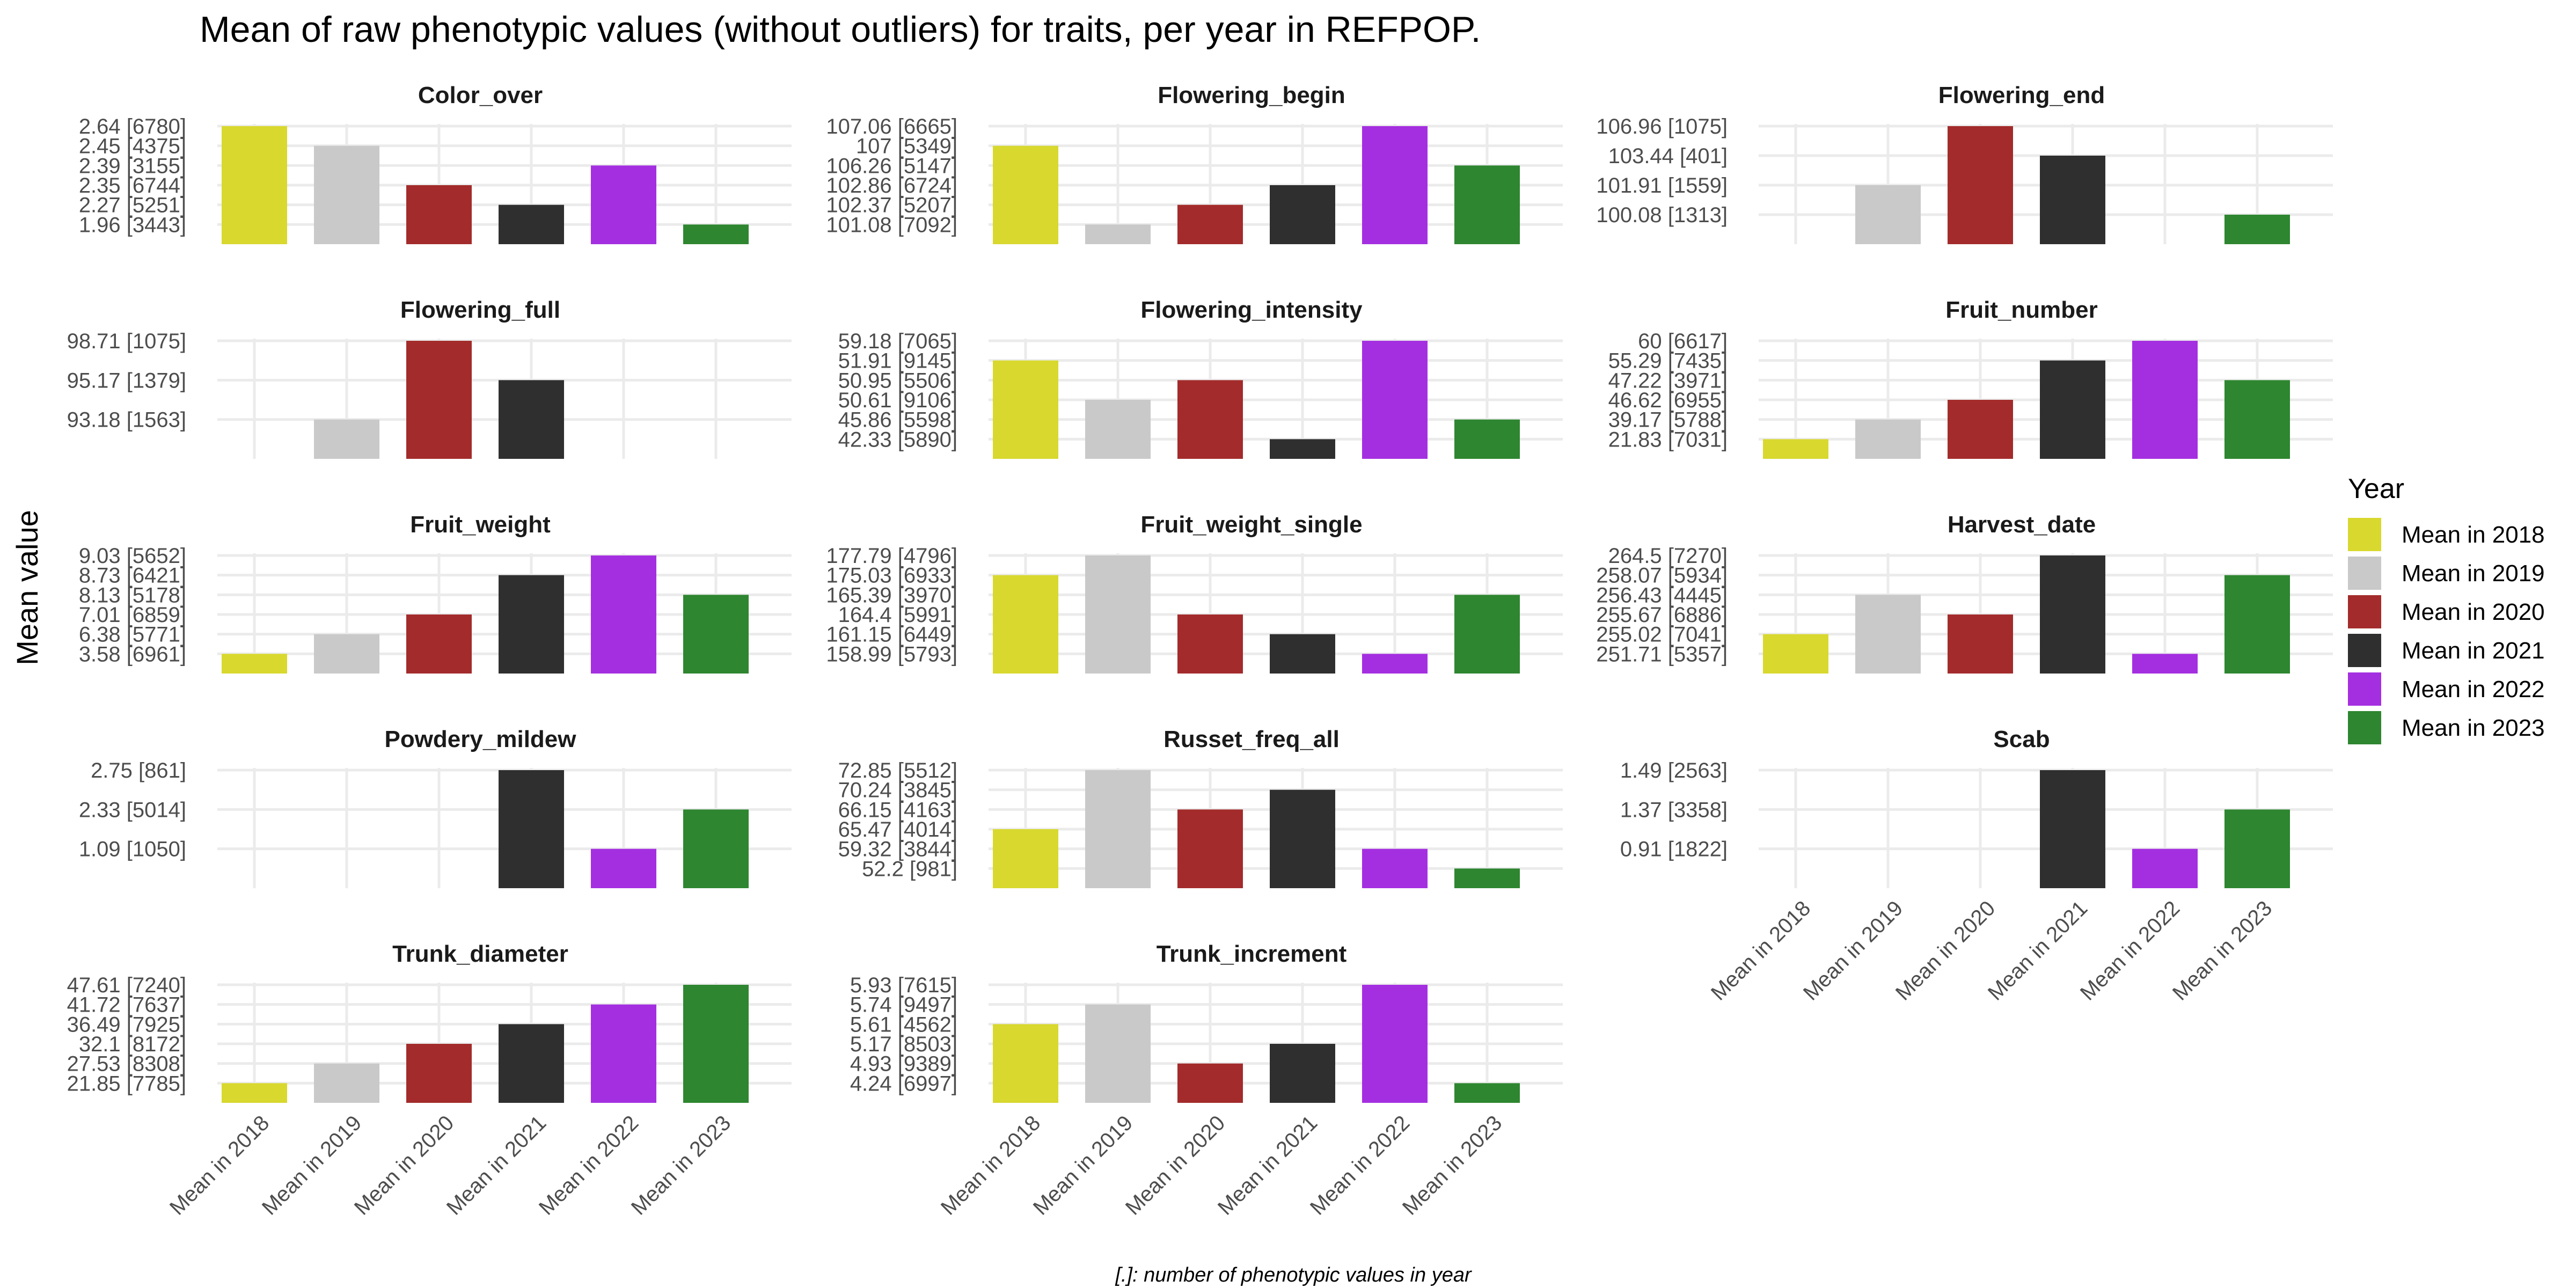  Describe the element at coordinates (903, 985) in the screenshot. I see `y-tick-label: 5.93 [7615]` at that location.